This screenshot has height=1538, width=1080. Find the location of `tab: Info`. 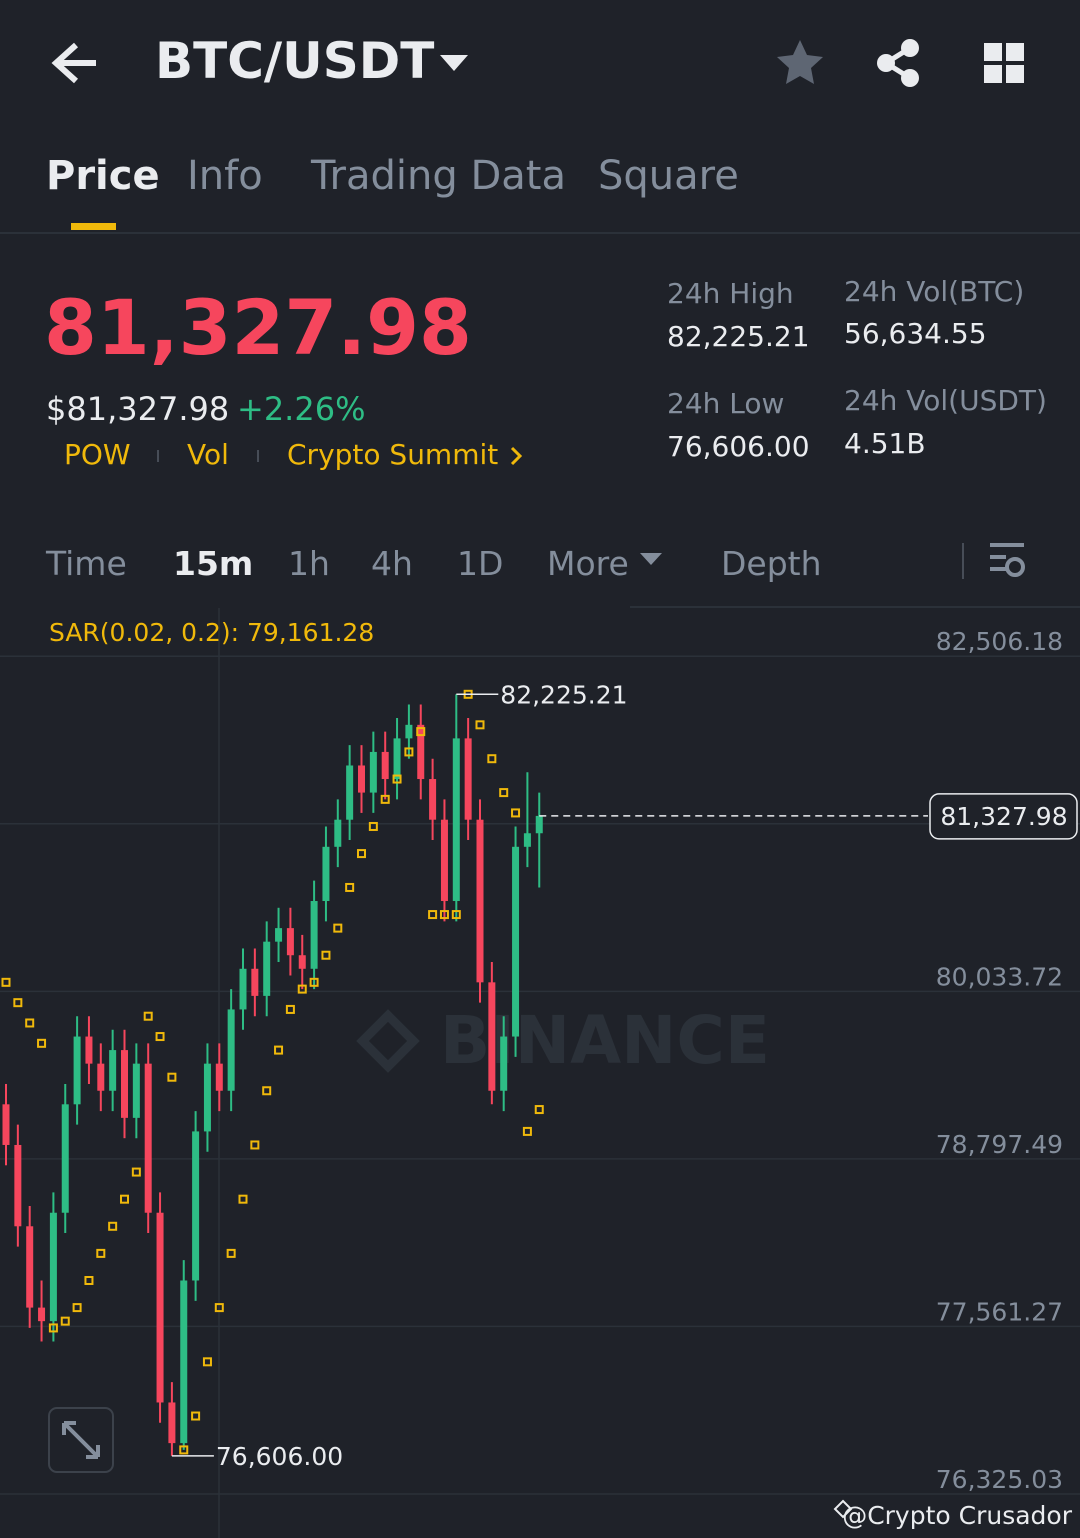

tab: Info is located at coordinates (225, 176).